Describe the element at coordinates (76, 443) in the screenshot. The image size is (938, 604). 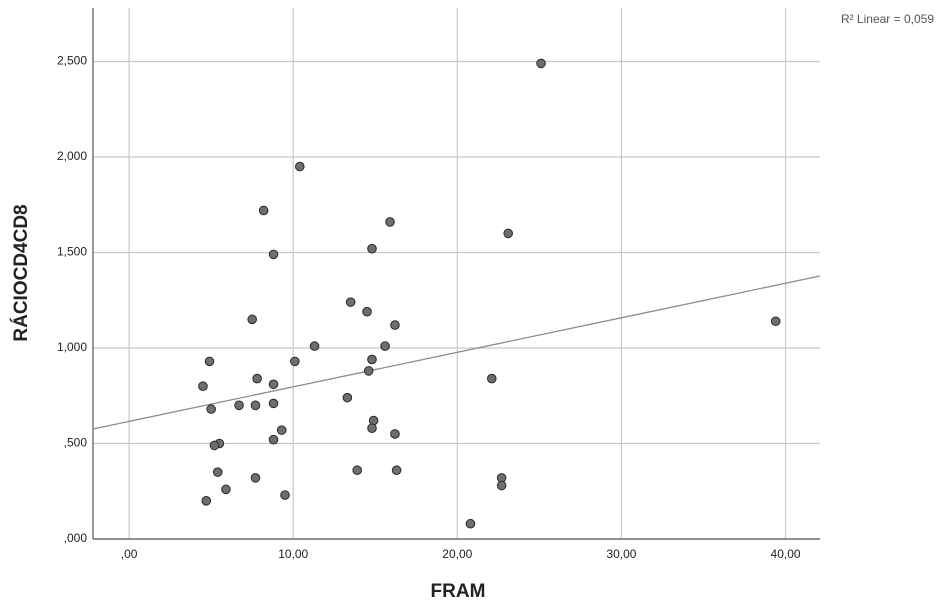
I see `y-tick-label: ,500` at that location.